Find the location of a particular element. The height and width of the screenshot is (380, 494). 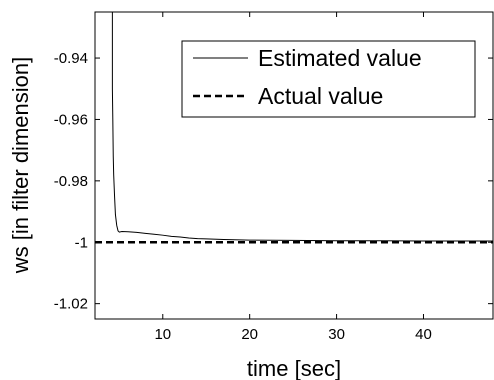

y-tick-label: -1.02 is located at coordinates (71, 304).